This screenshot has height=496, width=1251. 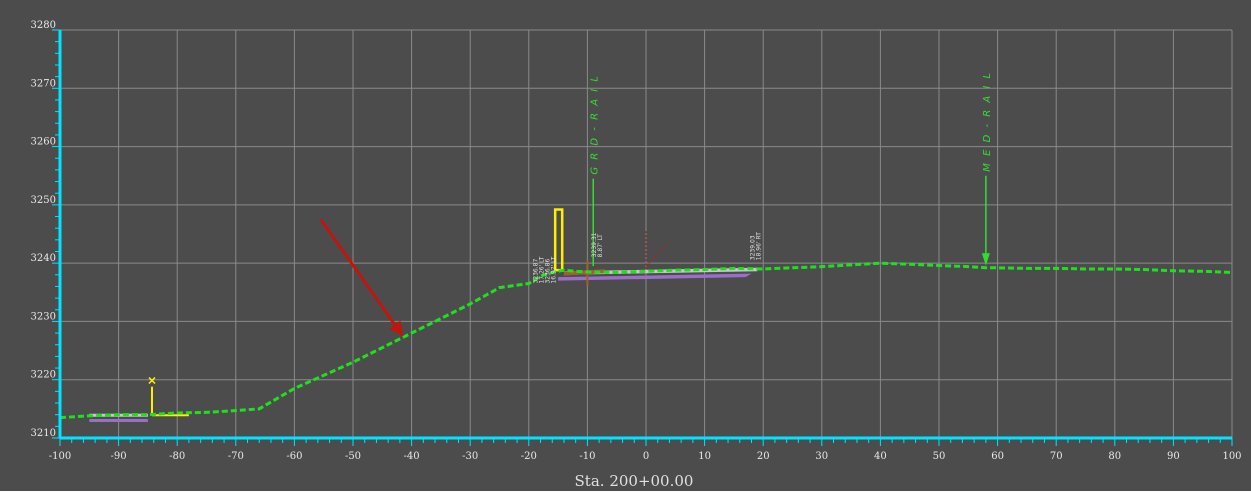 I want to click on x-tick-label: 60, so click(x=997, y=456).